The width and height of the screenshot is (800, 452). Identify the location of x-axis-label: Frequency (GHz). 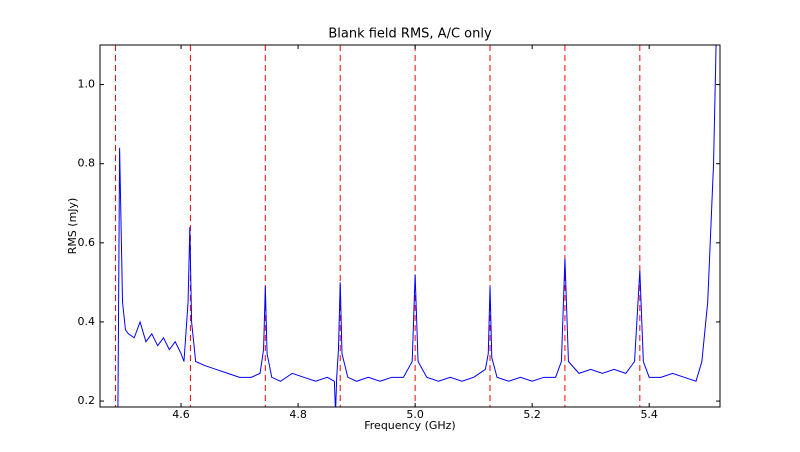
(409, 425).